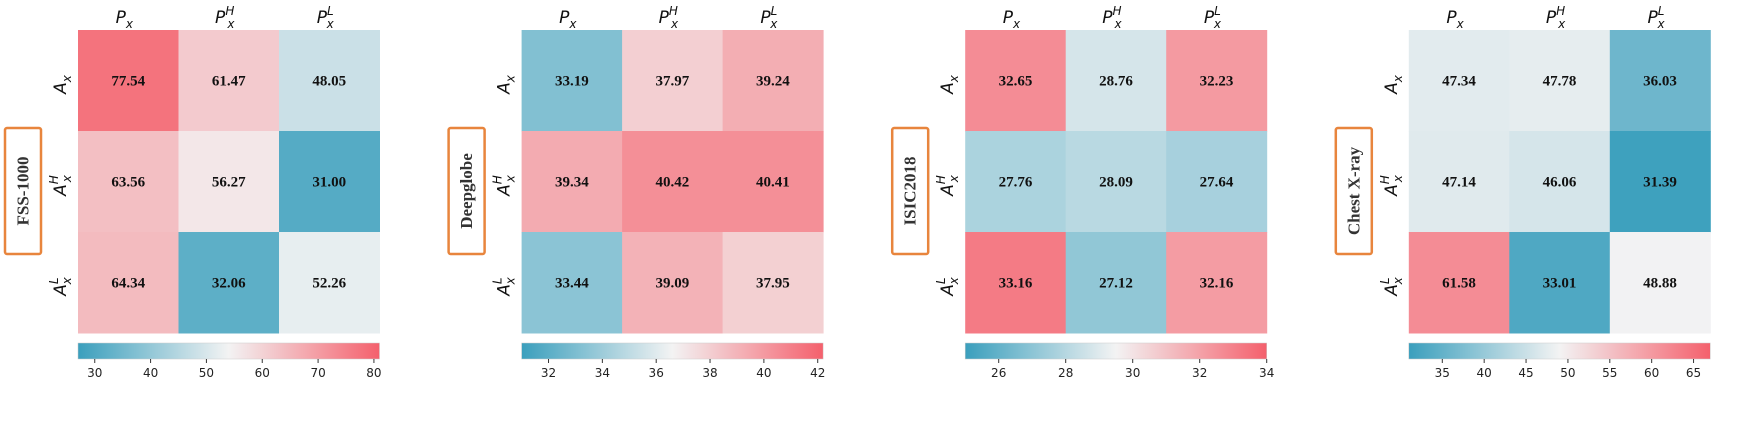 The width and height of the screenshot is (1763, 431). I want to click on colorbar-tick-label: 45, so click(1525, 373).